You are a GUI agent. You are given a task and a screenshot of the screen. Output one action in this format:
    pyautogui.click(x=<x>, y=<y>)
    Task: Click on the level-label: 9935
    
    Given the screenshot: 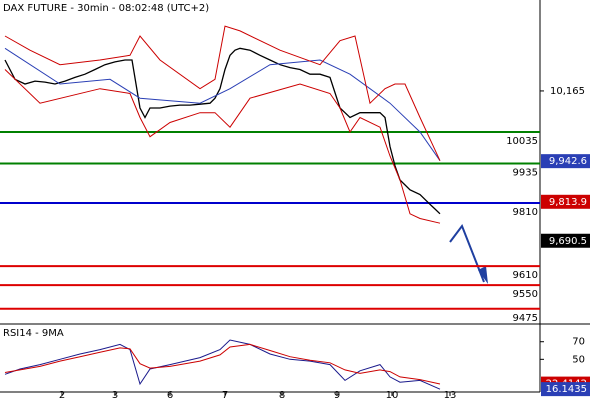 What is the action you would take?
    pyautogui.click(x=525, y=173)
    